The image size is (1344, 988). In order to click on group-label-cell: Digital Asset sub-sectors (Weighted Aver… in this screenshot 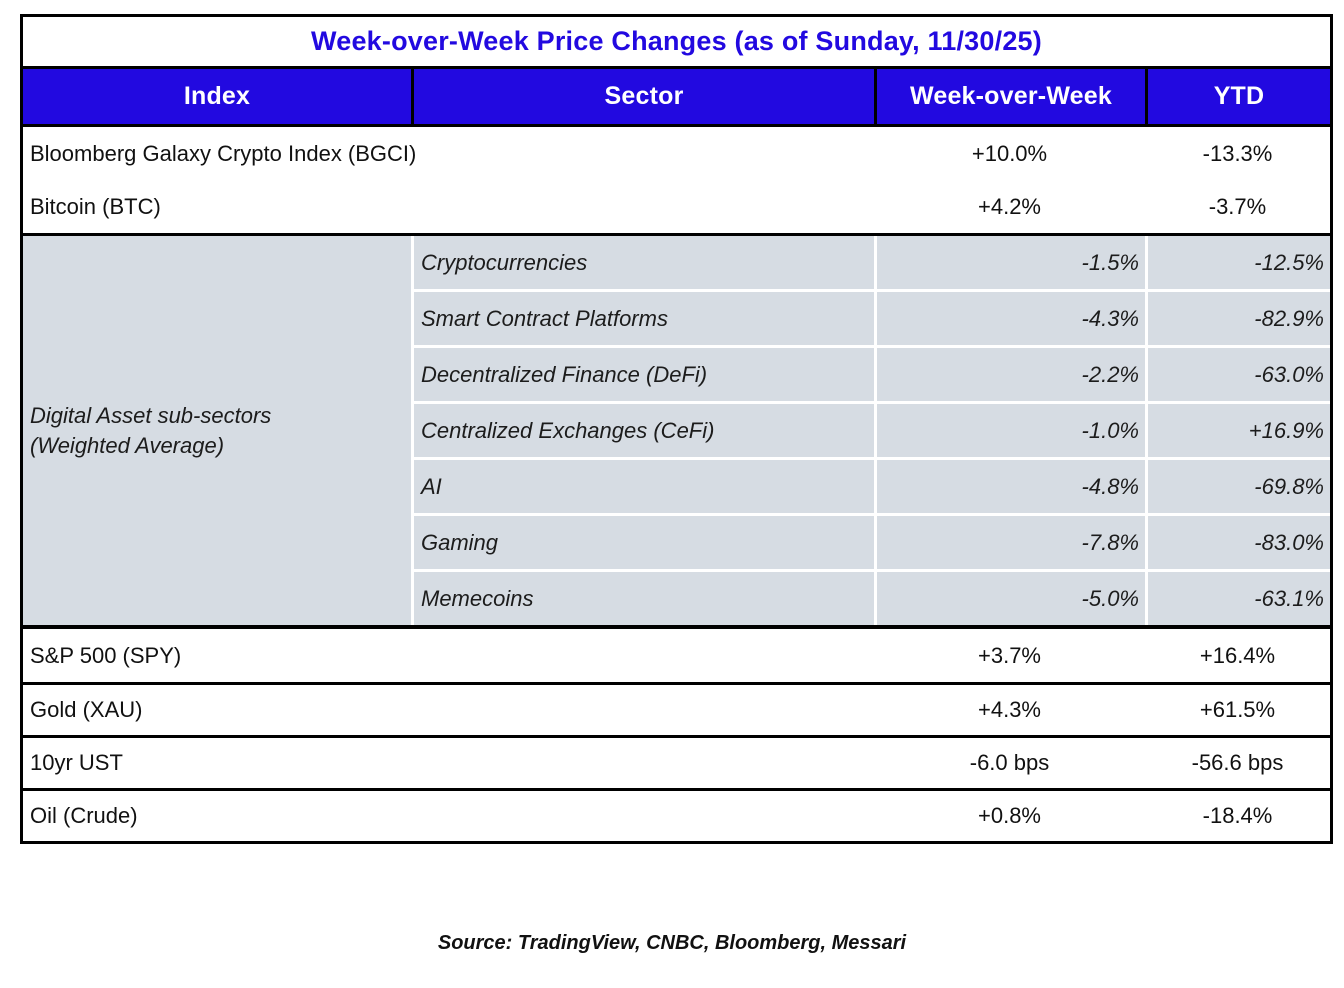, I will do `click(217, 430)`.